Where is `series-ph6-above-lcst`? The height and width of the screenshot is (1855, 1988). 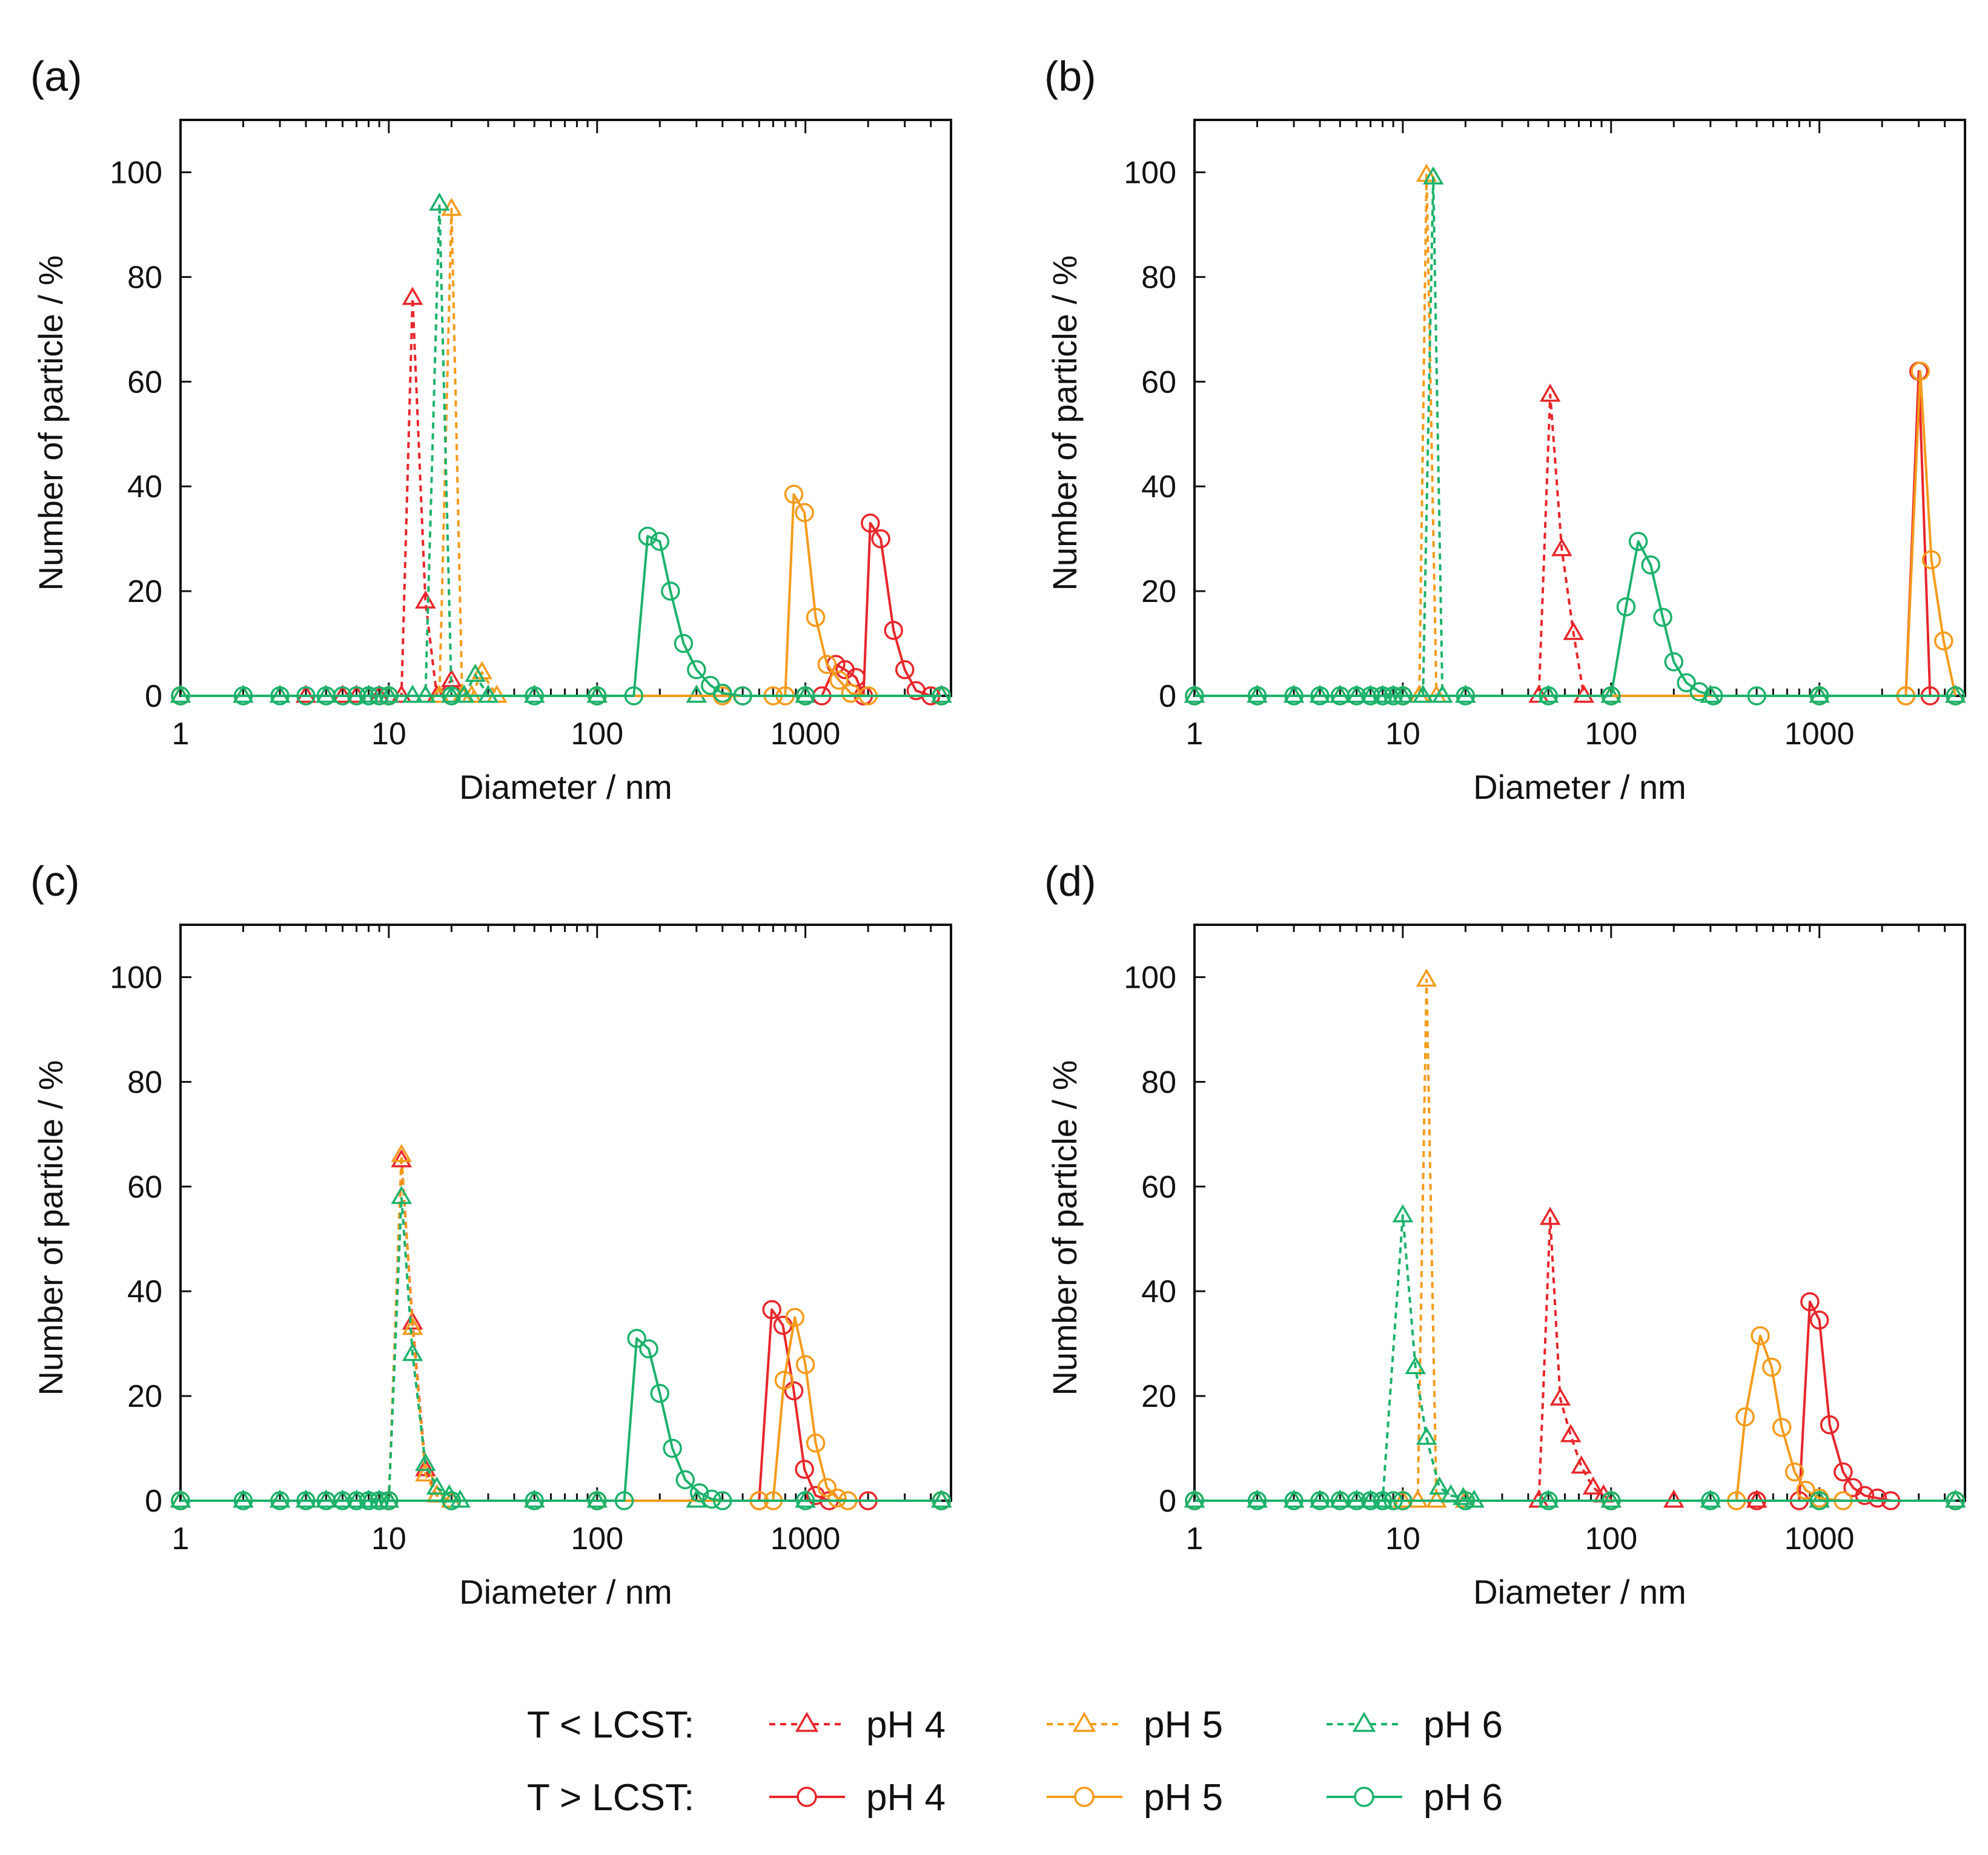 series-ph6-above-lcst is located at coordinates (1575, 619).